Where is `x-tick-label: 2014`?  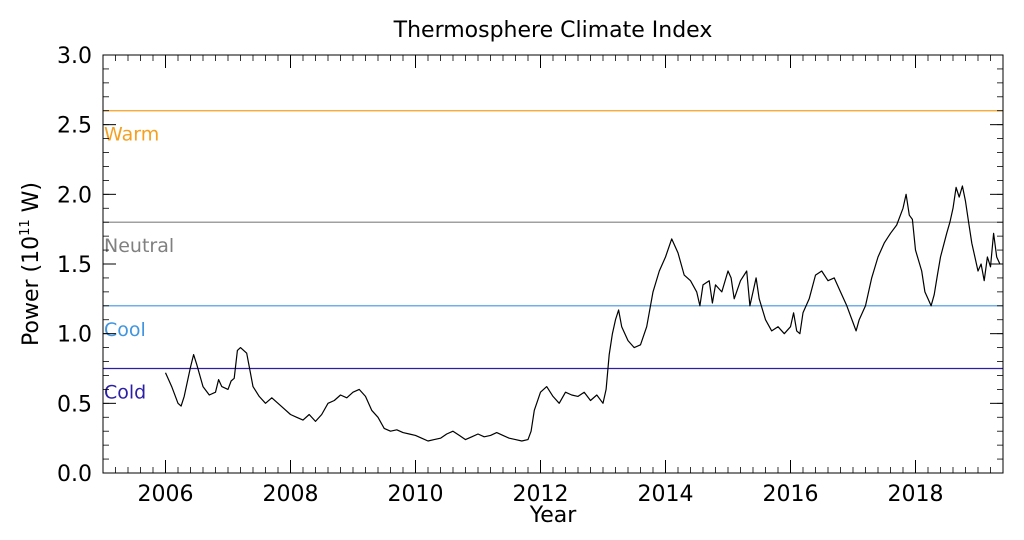
x-tick-label: 2014 is located at coordinates (666, 494).